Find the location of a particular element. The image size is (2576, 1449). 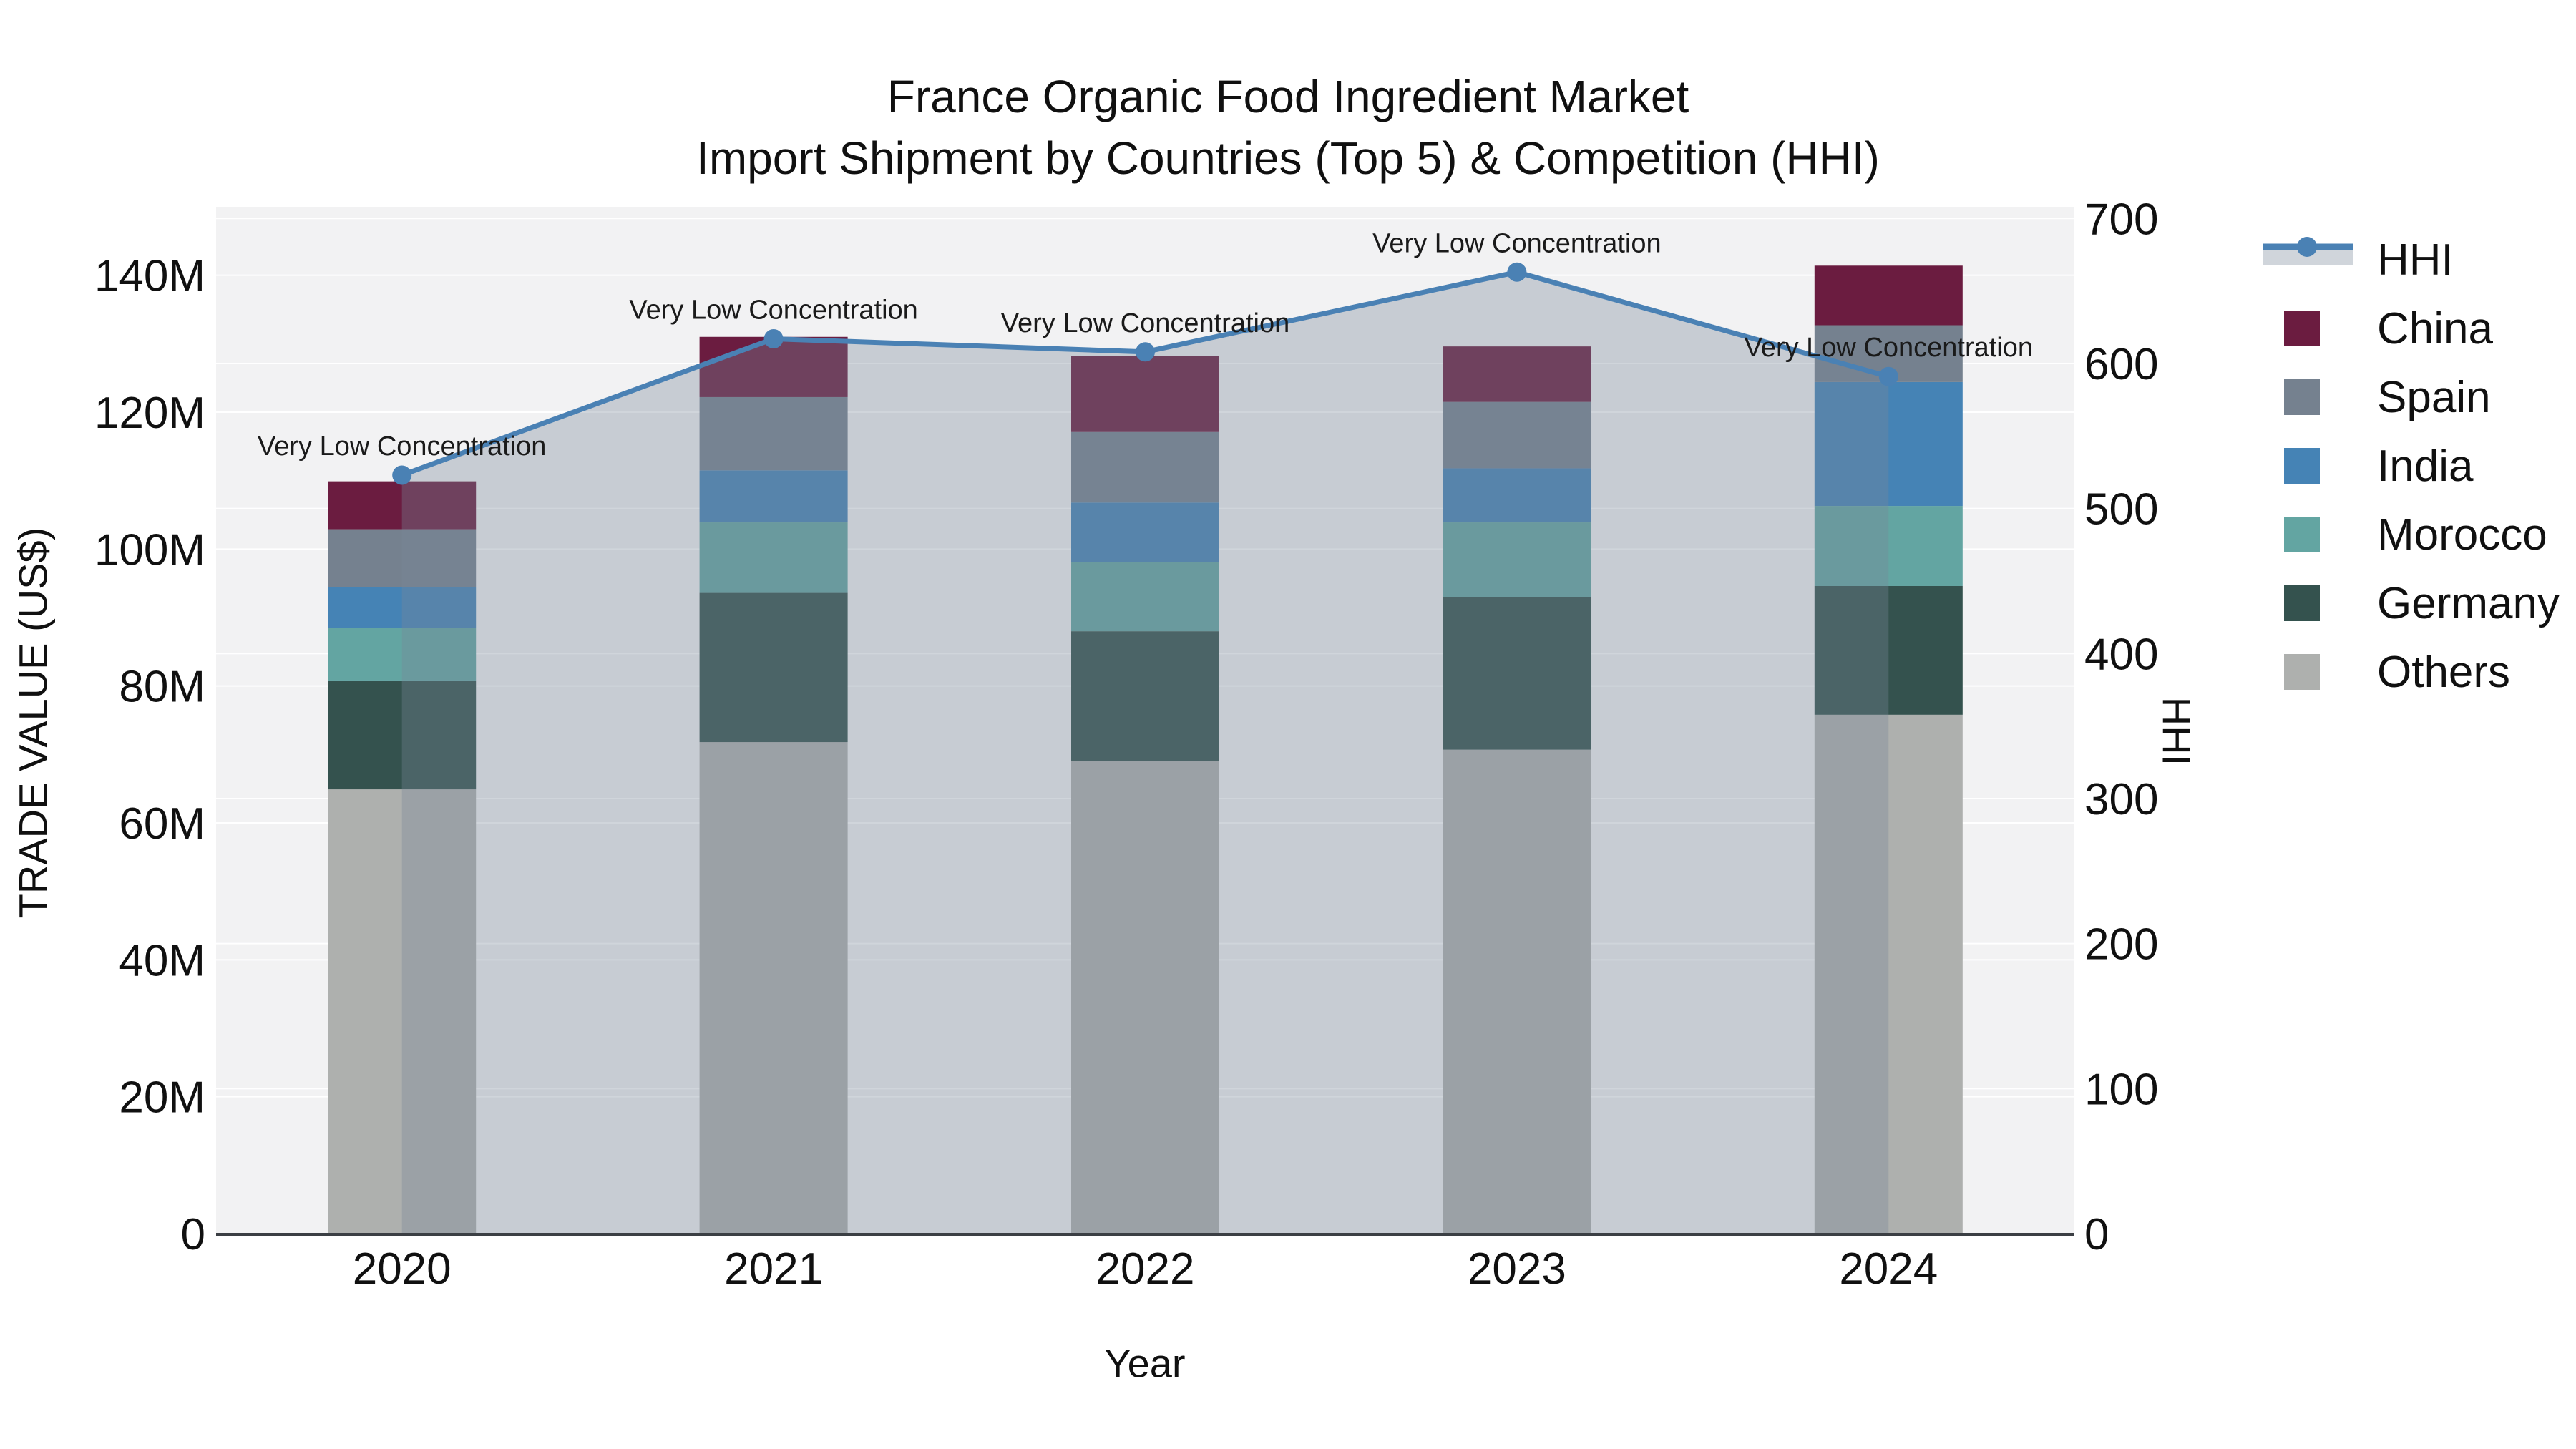

y-axis-tick-label: 40M is located at coordinates (162, 960).